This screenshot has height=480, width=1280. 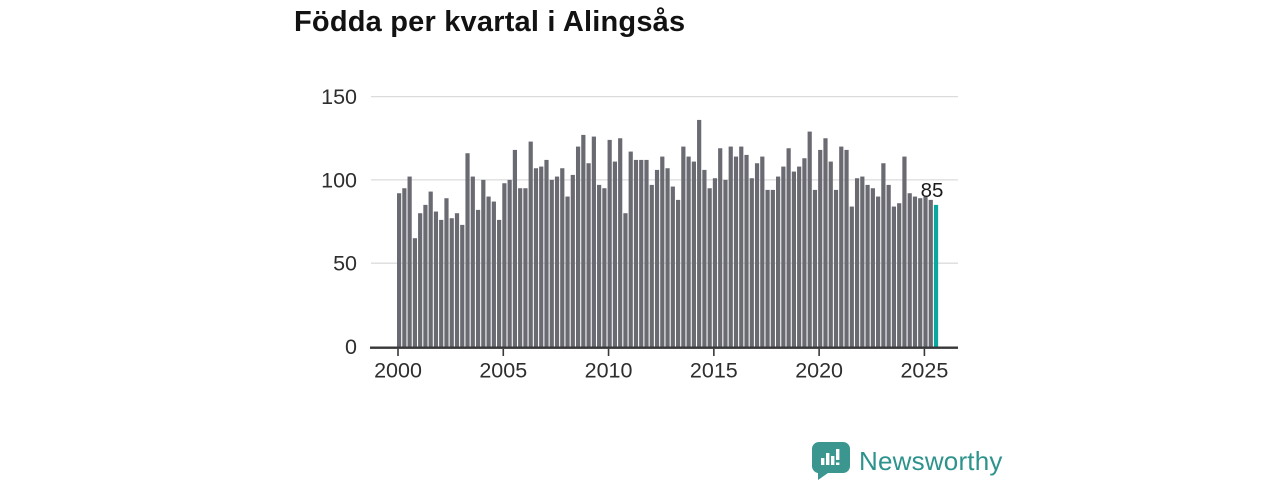 What do you see at coordinates (831, 461) in the screenshot?
I see `newsworthy-logo-icon` at bounding box center [831, 461].